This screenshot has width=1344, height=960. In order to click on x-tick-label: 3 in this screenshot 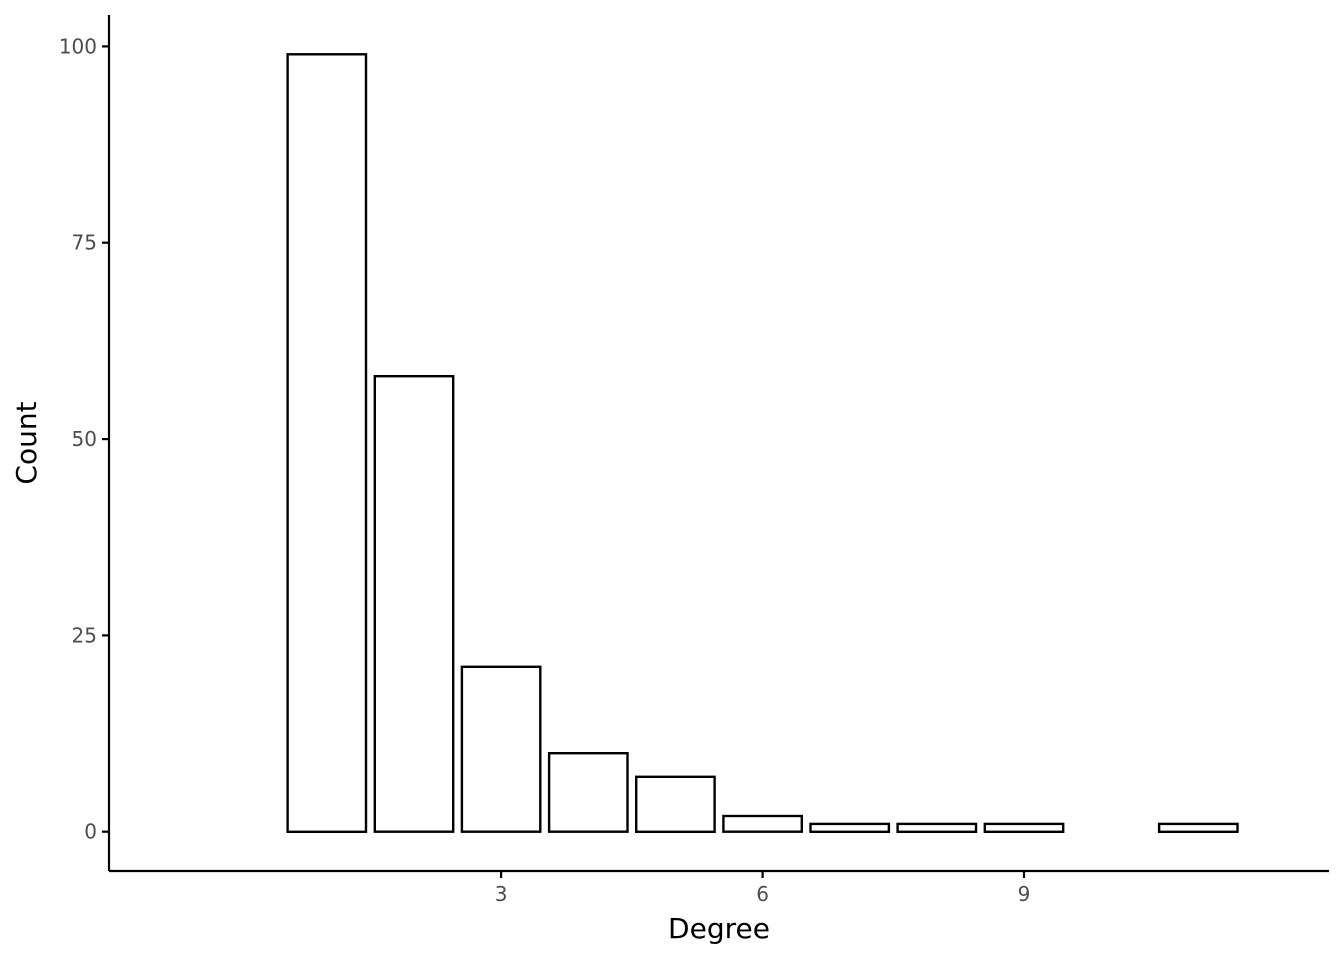, I will do `click(501, 894)`.